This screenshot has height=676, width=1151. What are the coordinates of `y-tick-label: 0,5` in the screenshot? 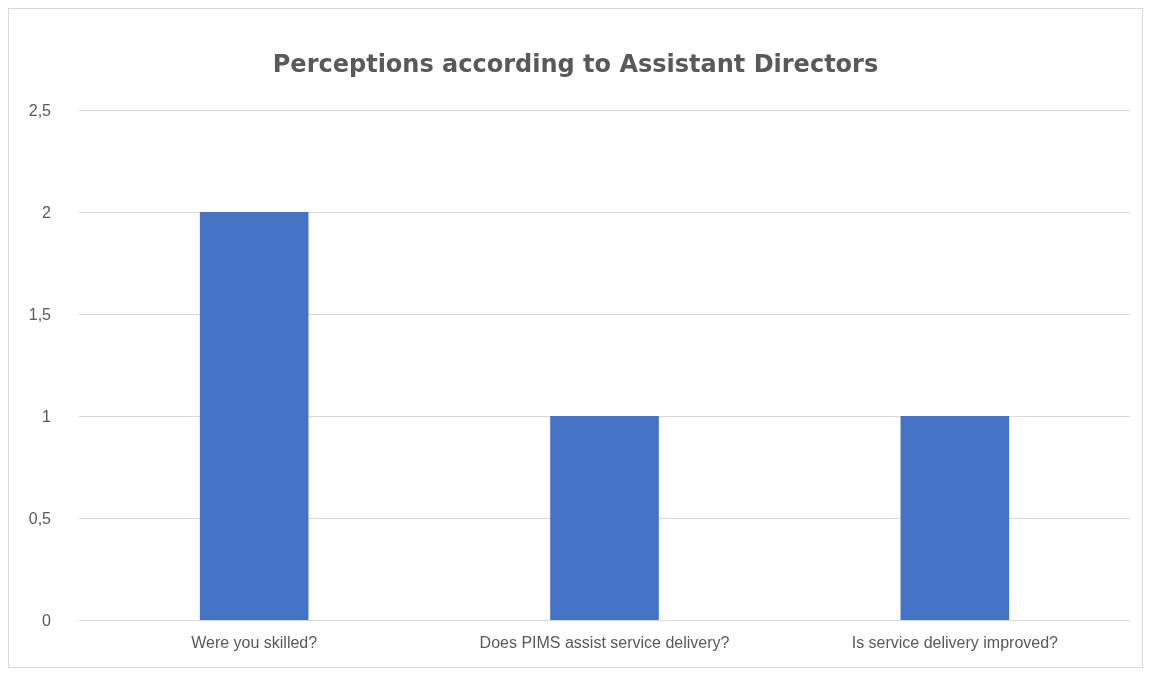 It's located at (40, 518).